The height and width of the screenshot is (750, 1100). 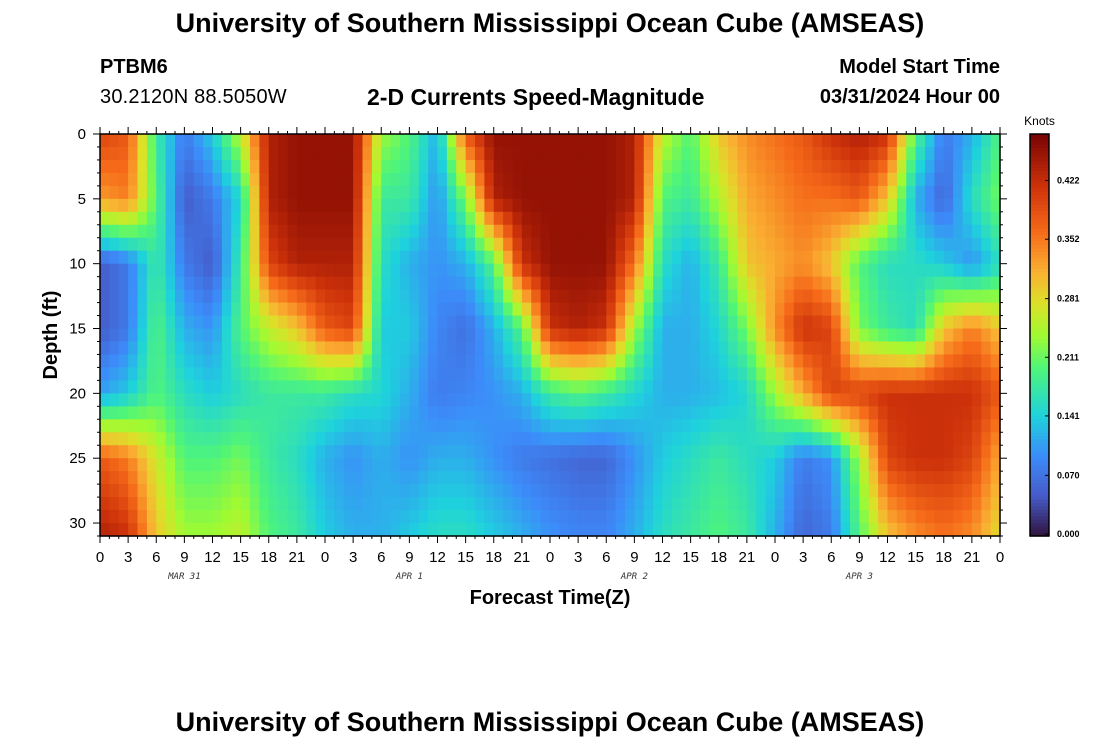 I want to click on colorbar-frame, so click(x=1039, y=335).